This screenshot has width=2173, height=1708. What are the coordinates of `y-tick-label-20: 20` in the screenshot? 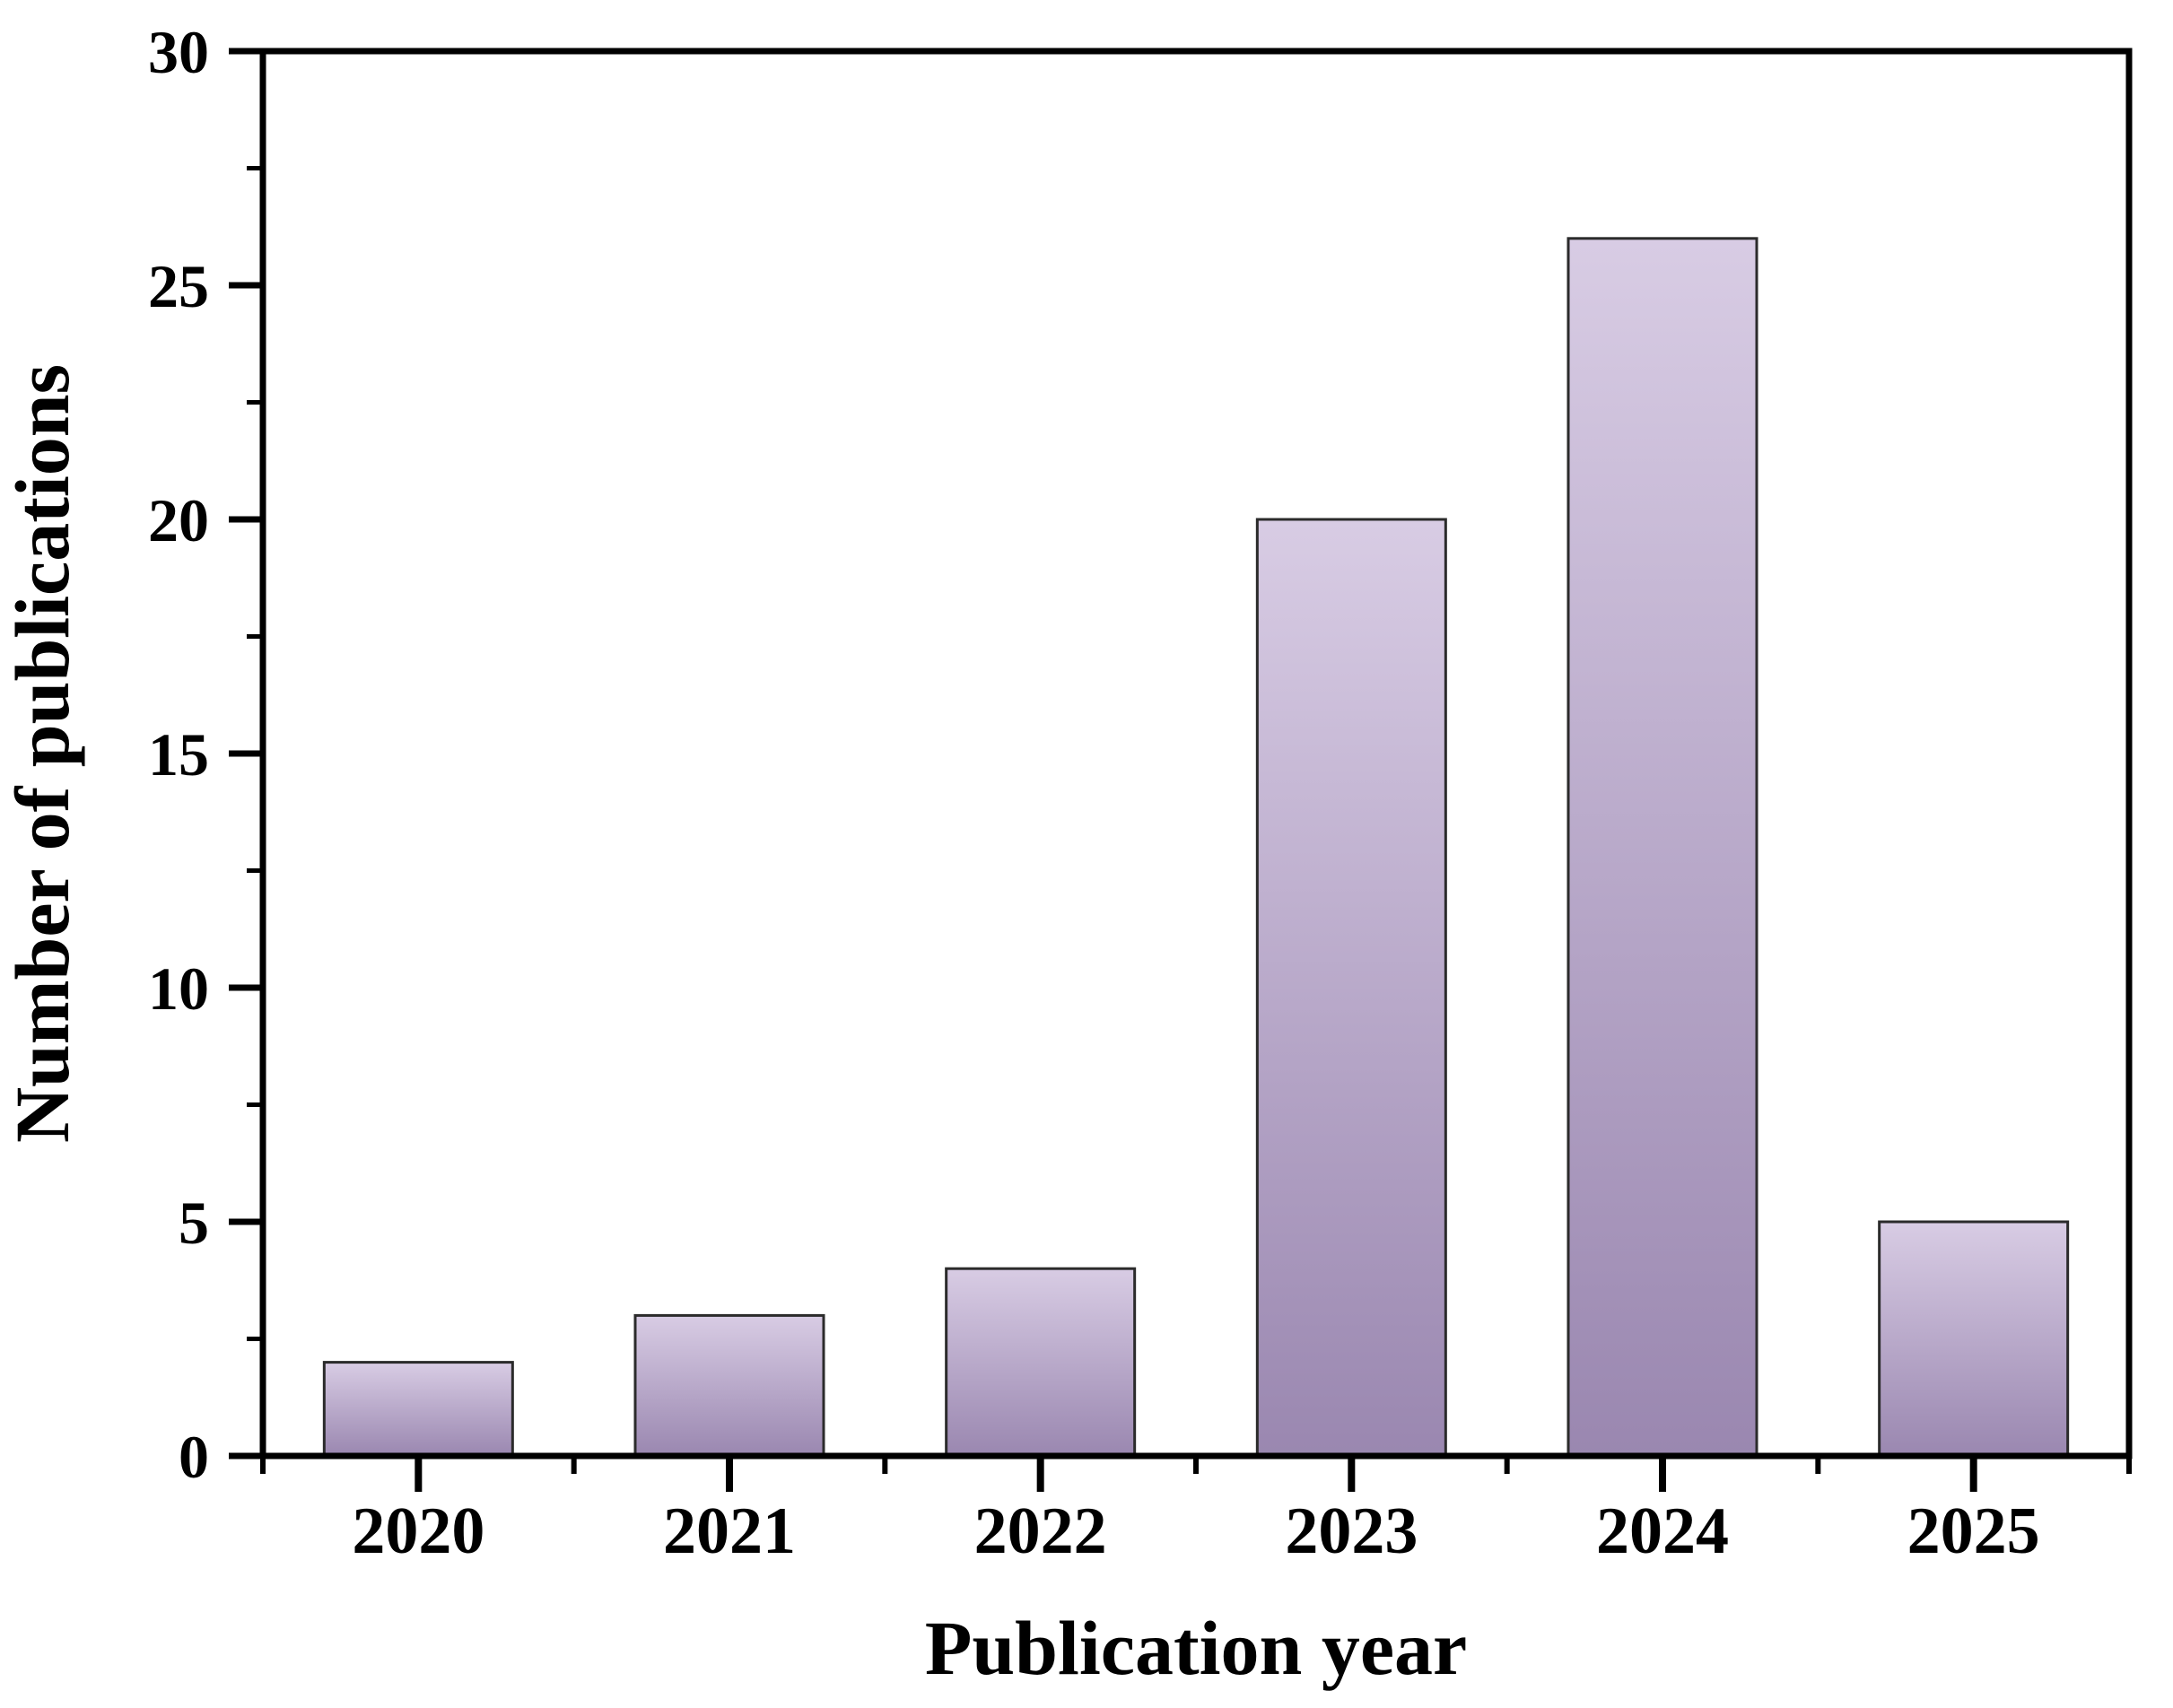 It's located at (178, 520).